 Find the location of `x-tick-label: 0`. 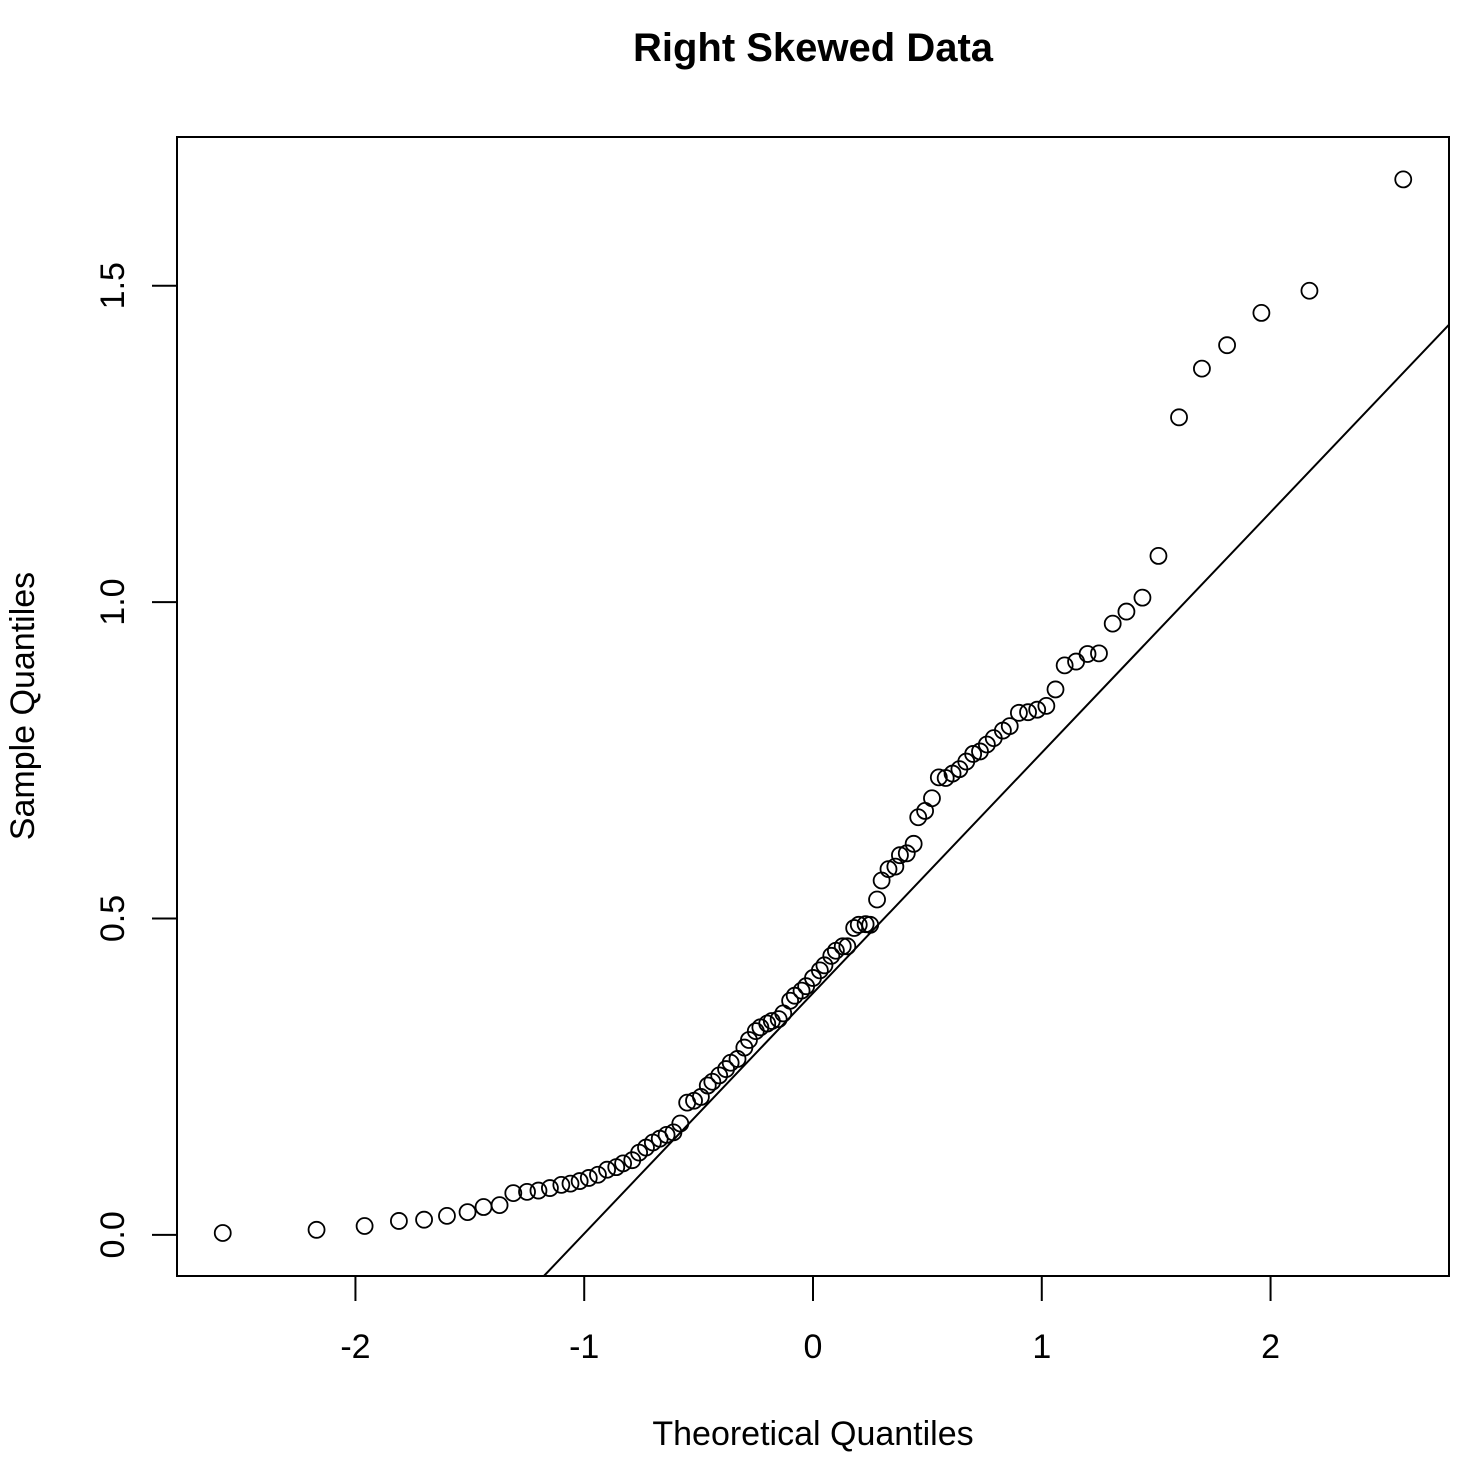

x-tick-label: 0 is located at coordinates (813, 1347).